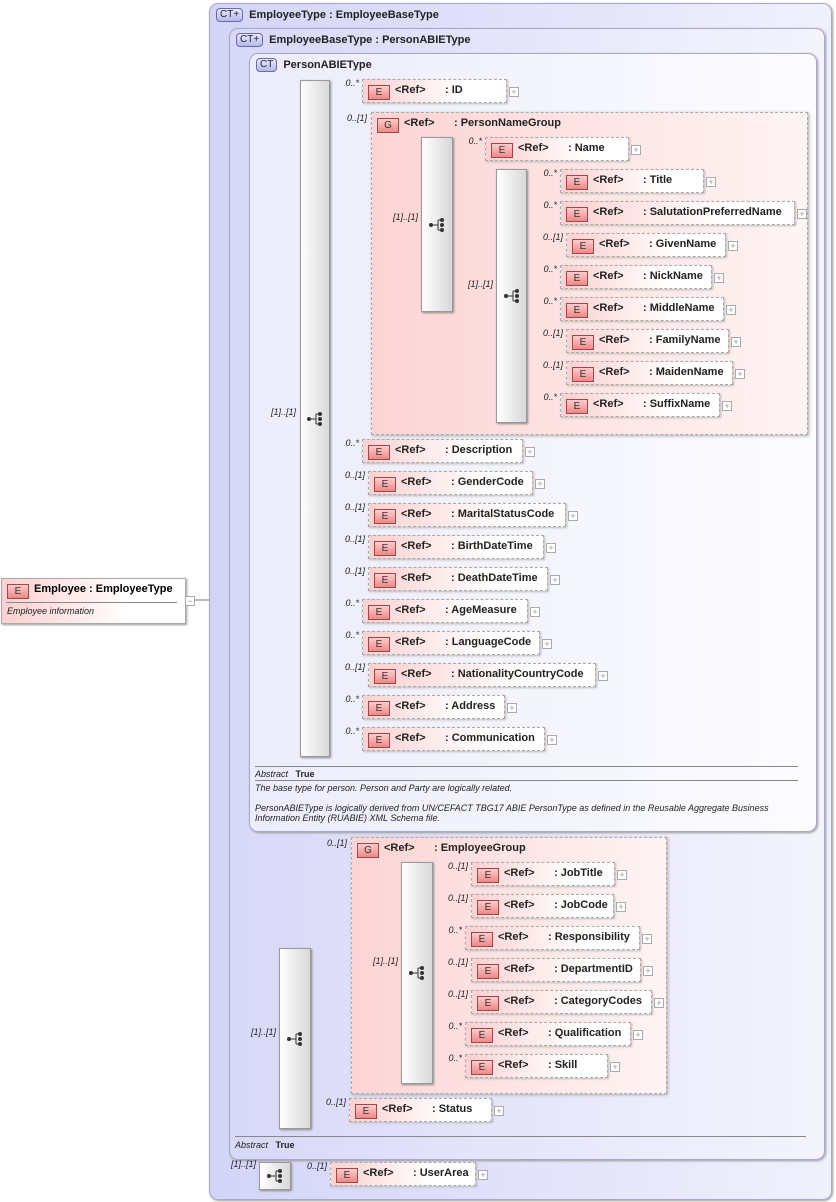 The height and width of the screenshot is (1202, 836). What do you see at coordinates (434, 91) in the screenshot?
I see `element-id: E <Ref>: ID` at bounding box center [434, 91].